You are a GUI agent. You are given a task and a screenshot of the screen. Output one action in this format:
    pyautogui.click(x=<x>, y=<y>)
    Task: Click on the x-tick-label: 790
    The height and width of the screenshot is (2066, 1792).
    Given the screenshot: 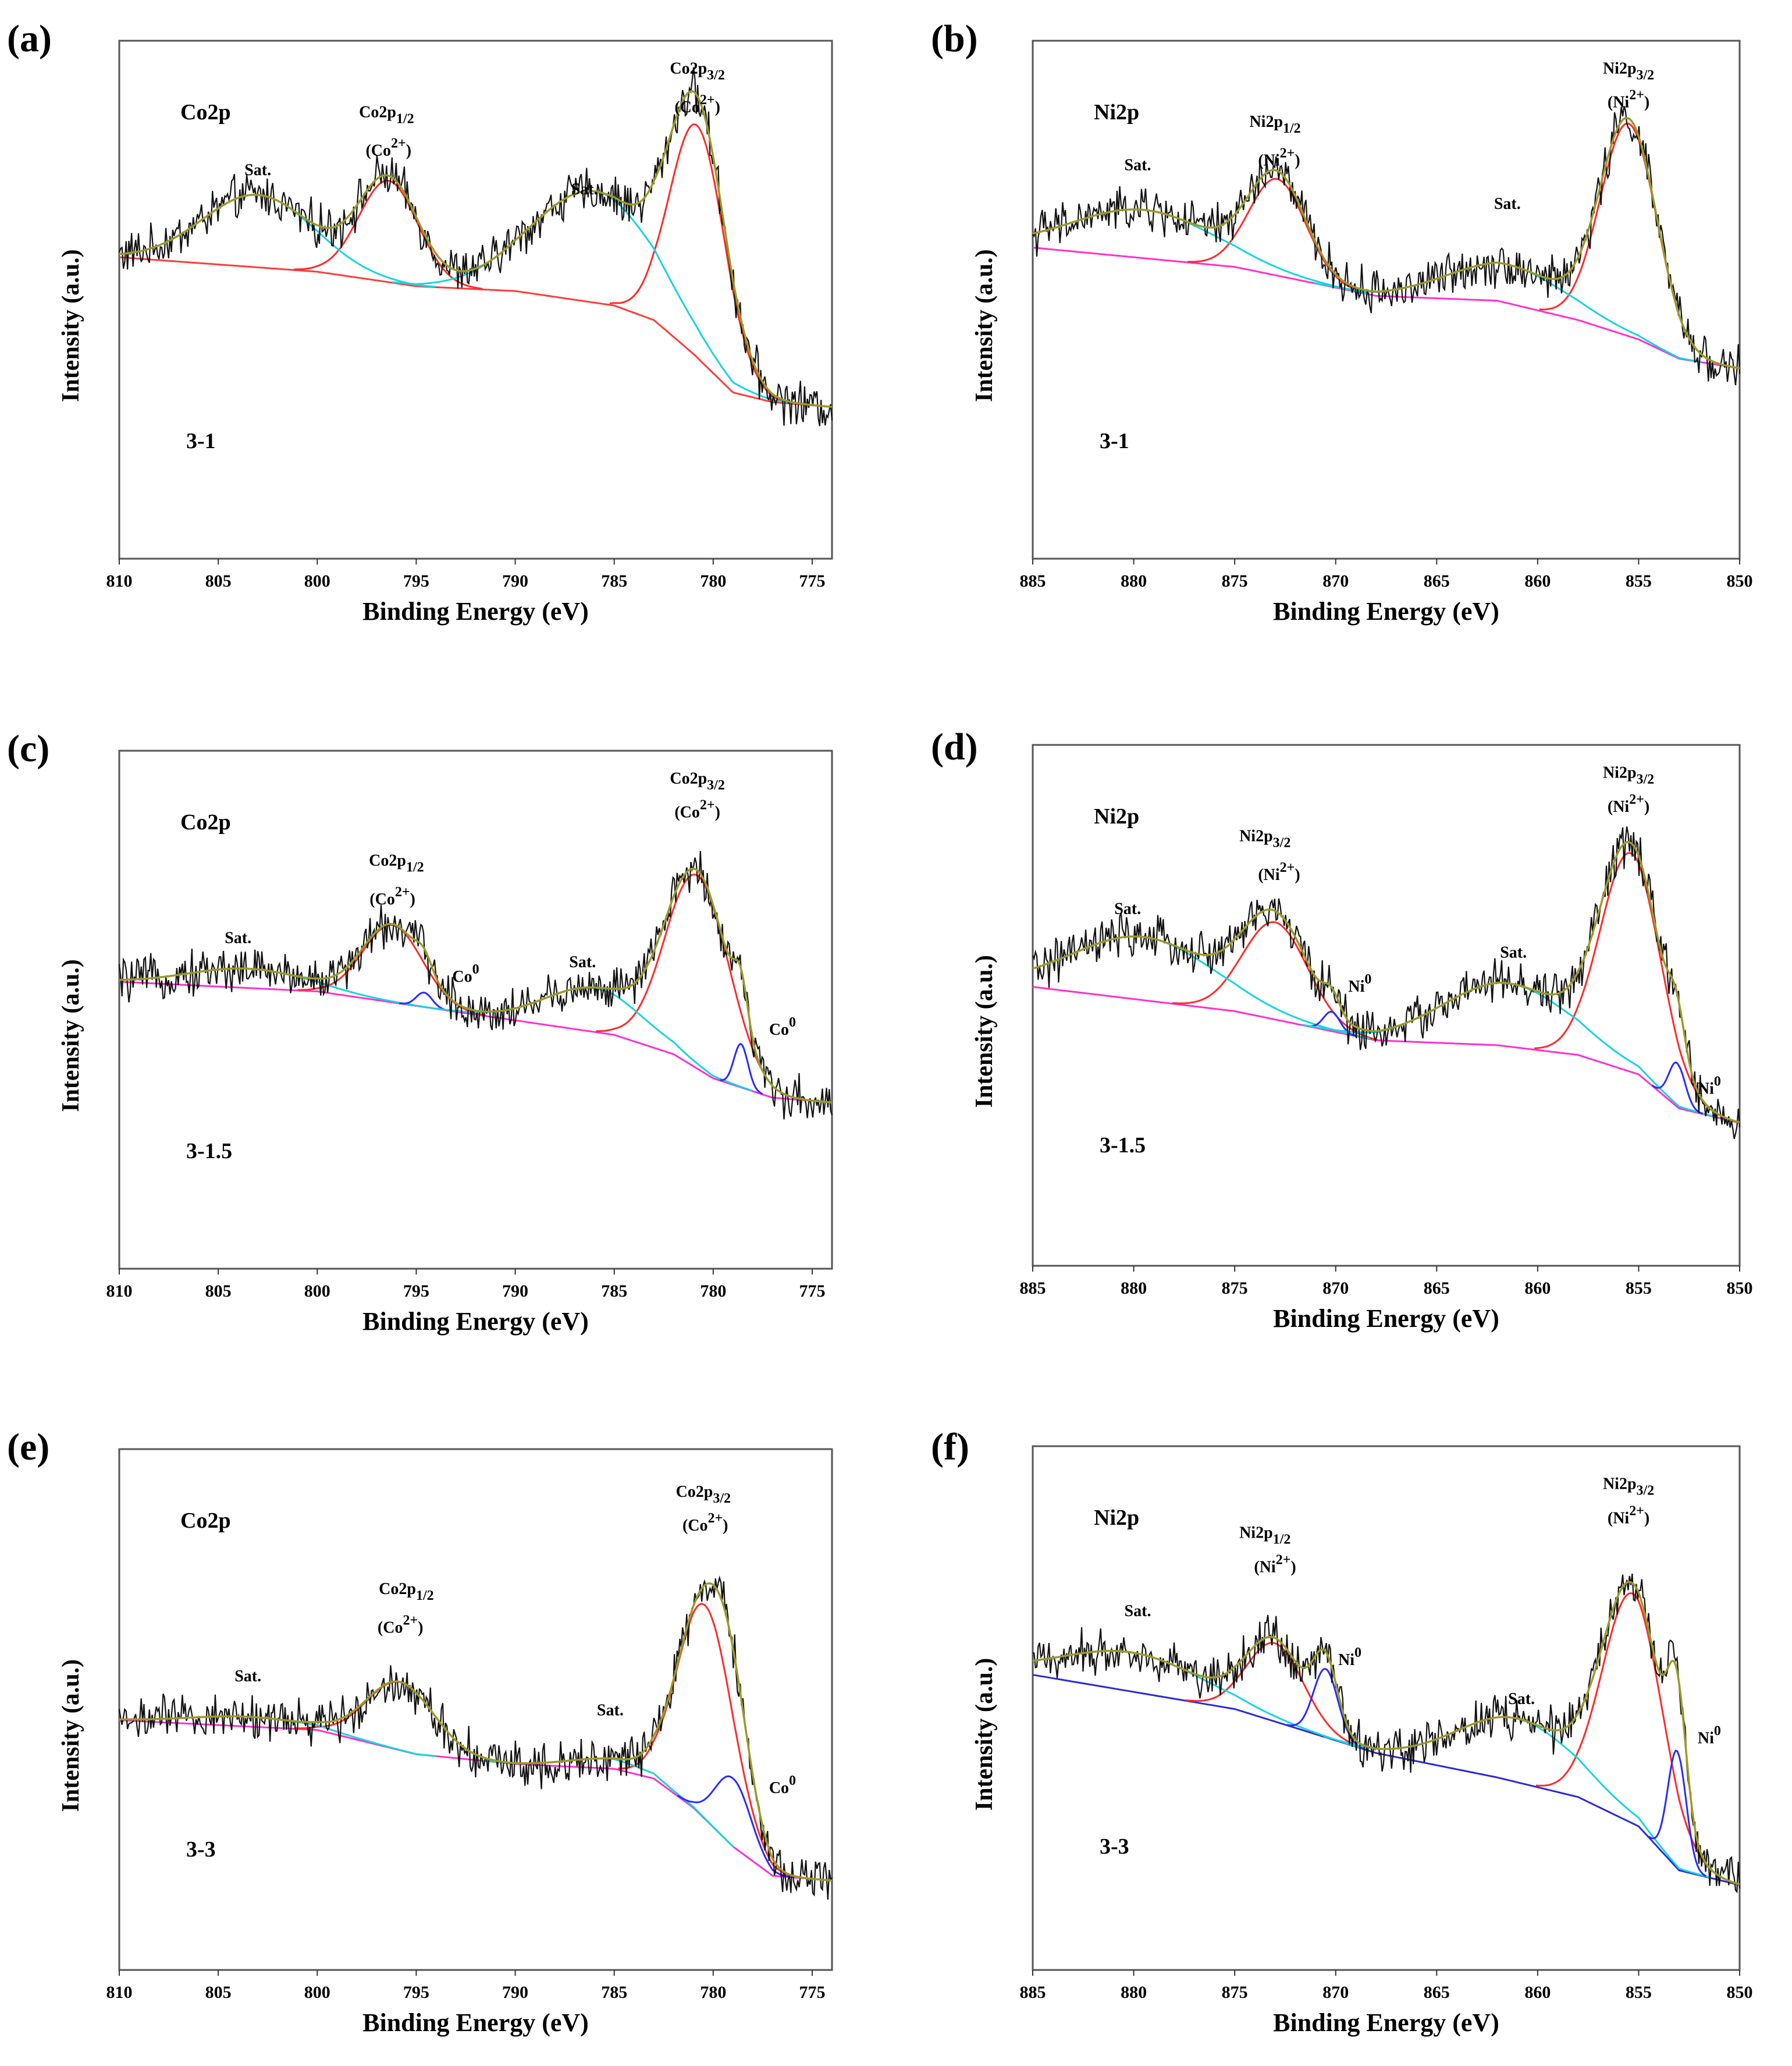 What is the action you would take?
    pyautogui.click(x=515, y=1993)
    